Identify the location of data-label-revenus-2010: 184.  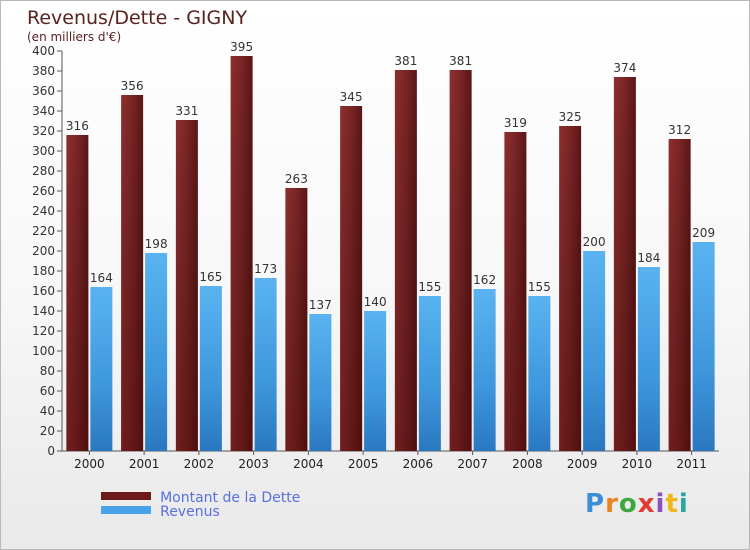
(648, 258).